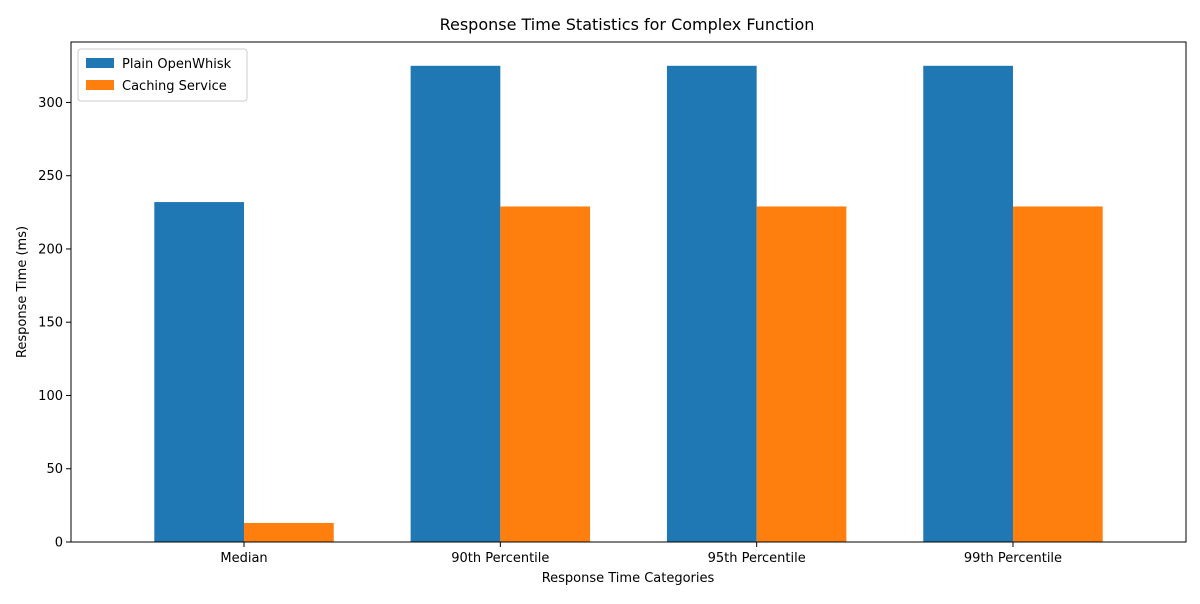 The image size is (1200, 604). Describe the element at coordinates (50, 323) in the screenshot. I see `y-tick-label: 150` at that location.